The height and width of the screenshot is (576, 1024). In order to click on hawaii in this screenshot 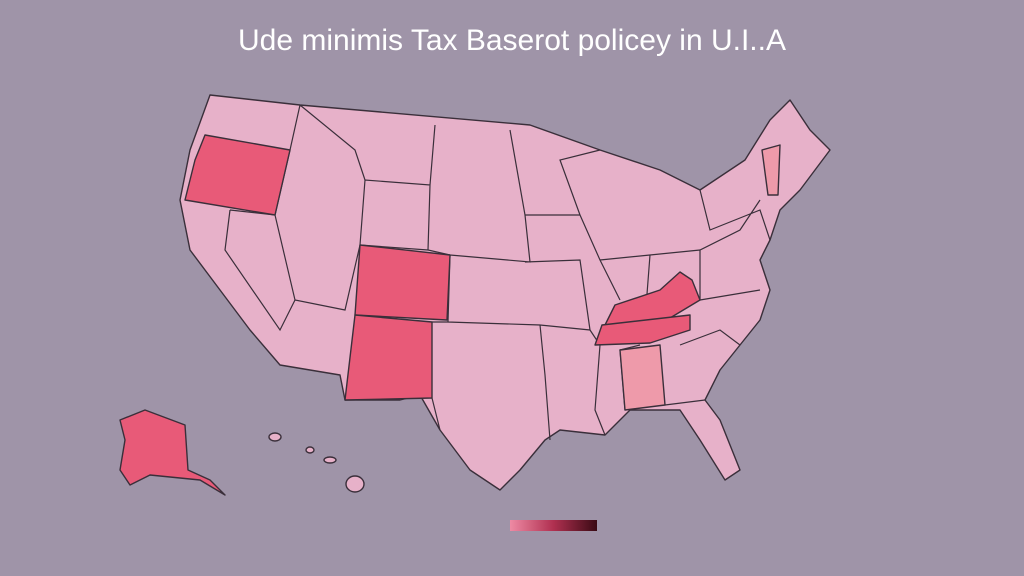, I will do `click(316, 462)`.